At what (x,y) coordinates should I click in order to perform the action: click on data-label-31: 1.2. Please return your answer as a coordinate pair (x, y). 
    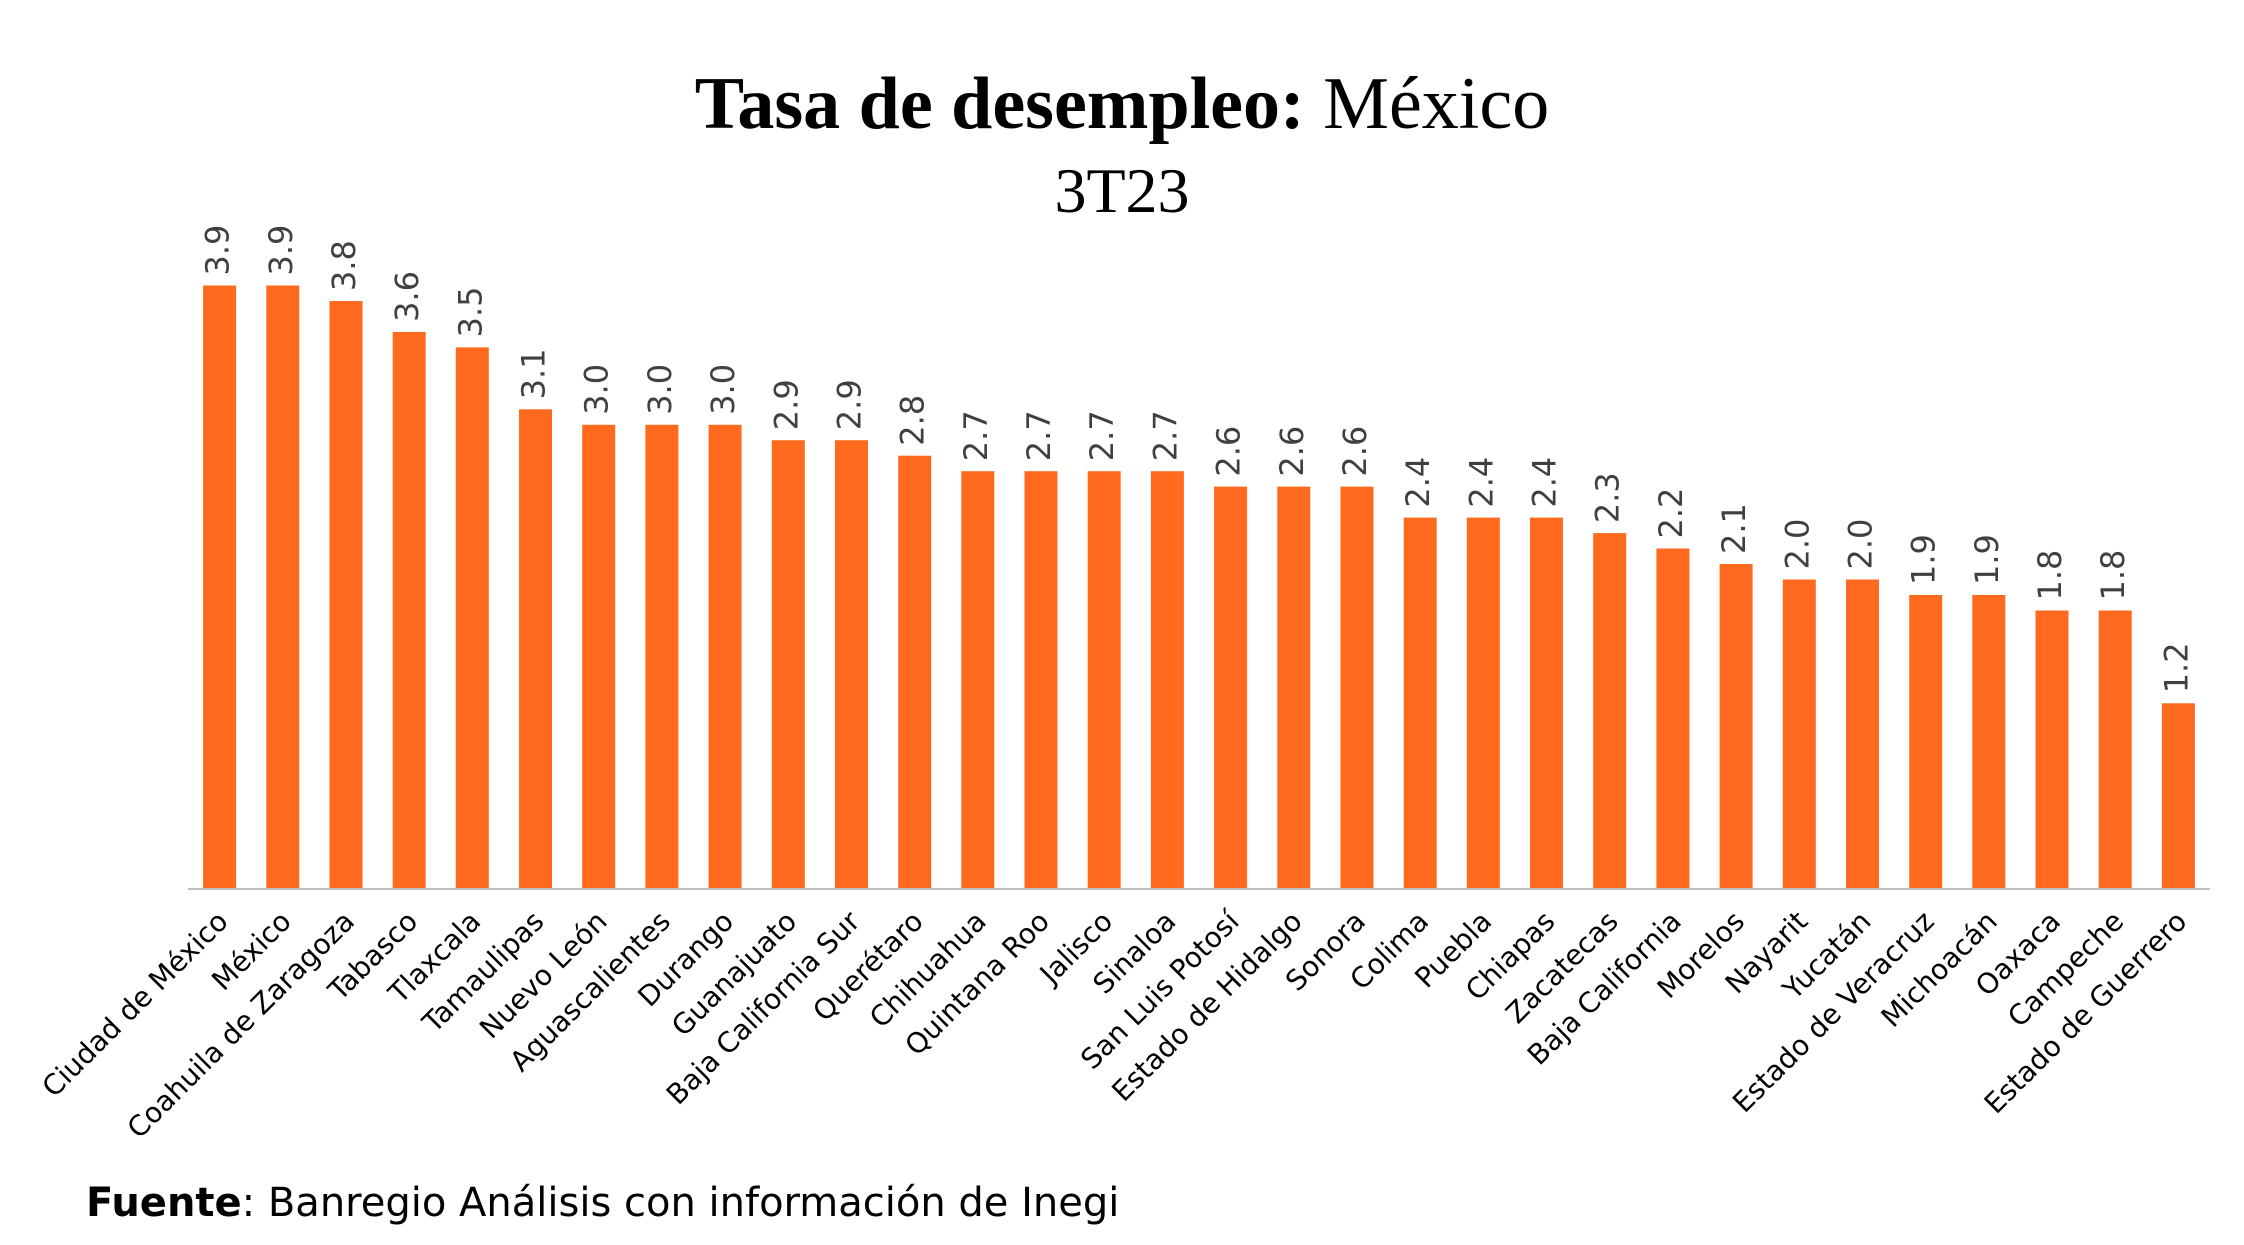
    Looking at the image, I should click on (2176, 667).